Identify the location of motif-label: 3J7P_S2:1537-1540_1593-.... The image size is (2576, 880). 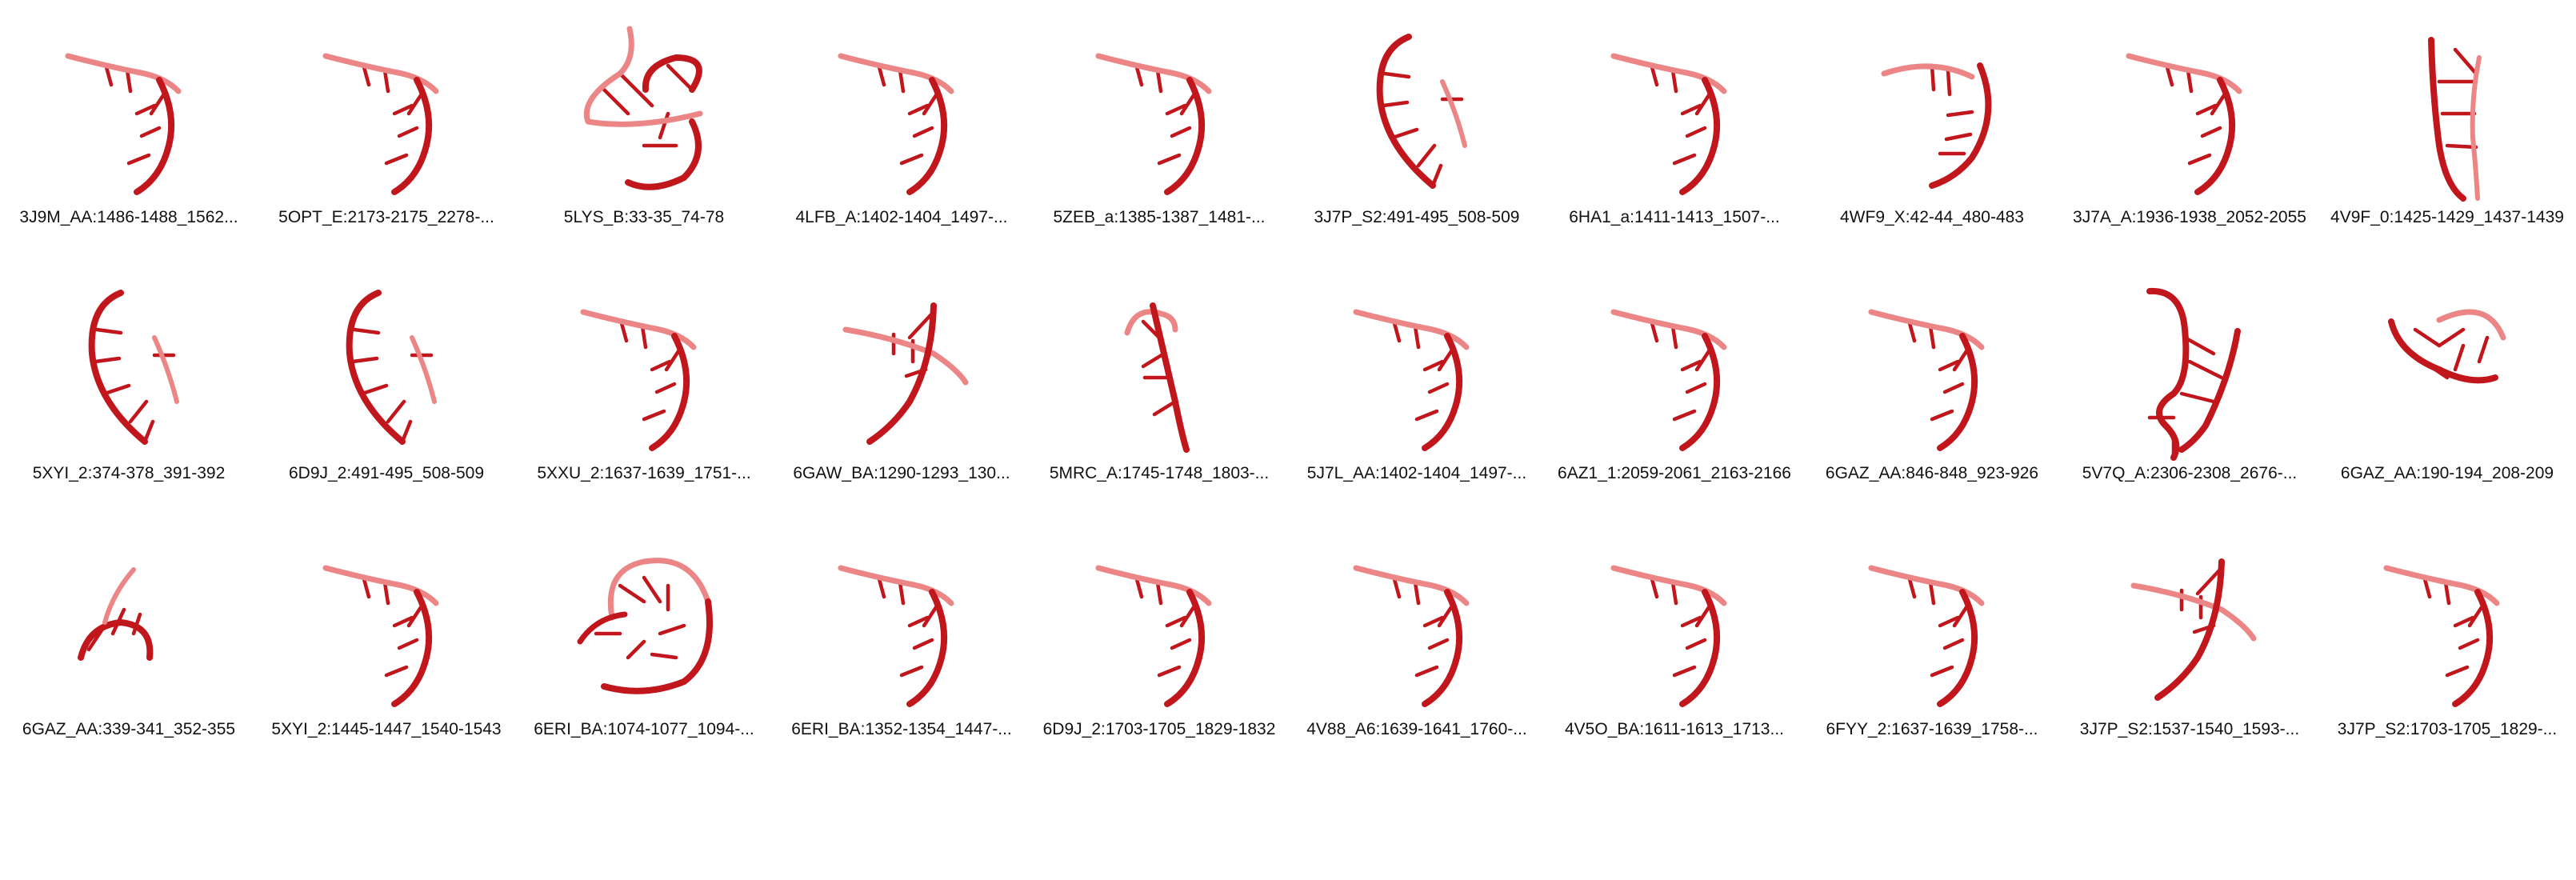
(2189, 729).